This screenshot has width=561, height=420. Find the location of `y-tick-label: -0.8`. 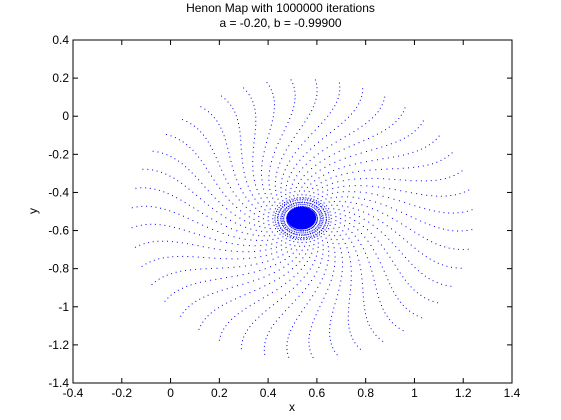

y-tick-label: -0.8 is located at coordinates (58, 269).